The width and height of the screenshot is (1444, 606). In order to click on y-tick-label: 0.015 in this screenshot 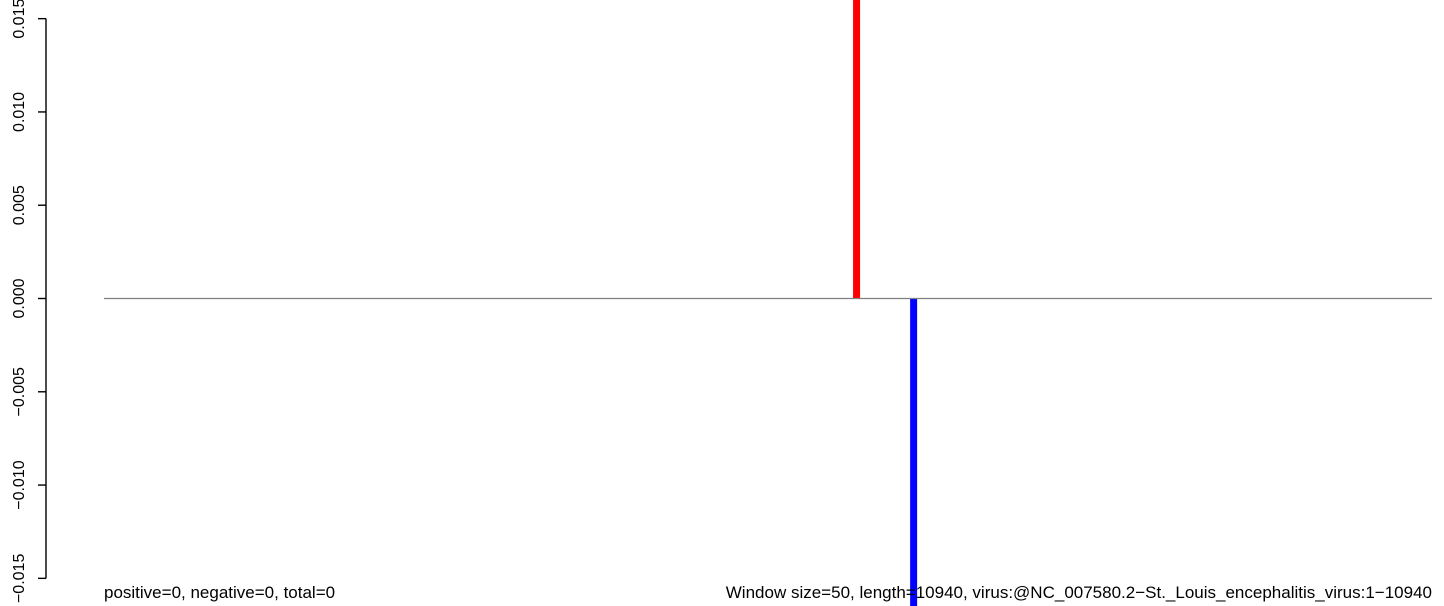, I will do `click(19, 19)`.